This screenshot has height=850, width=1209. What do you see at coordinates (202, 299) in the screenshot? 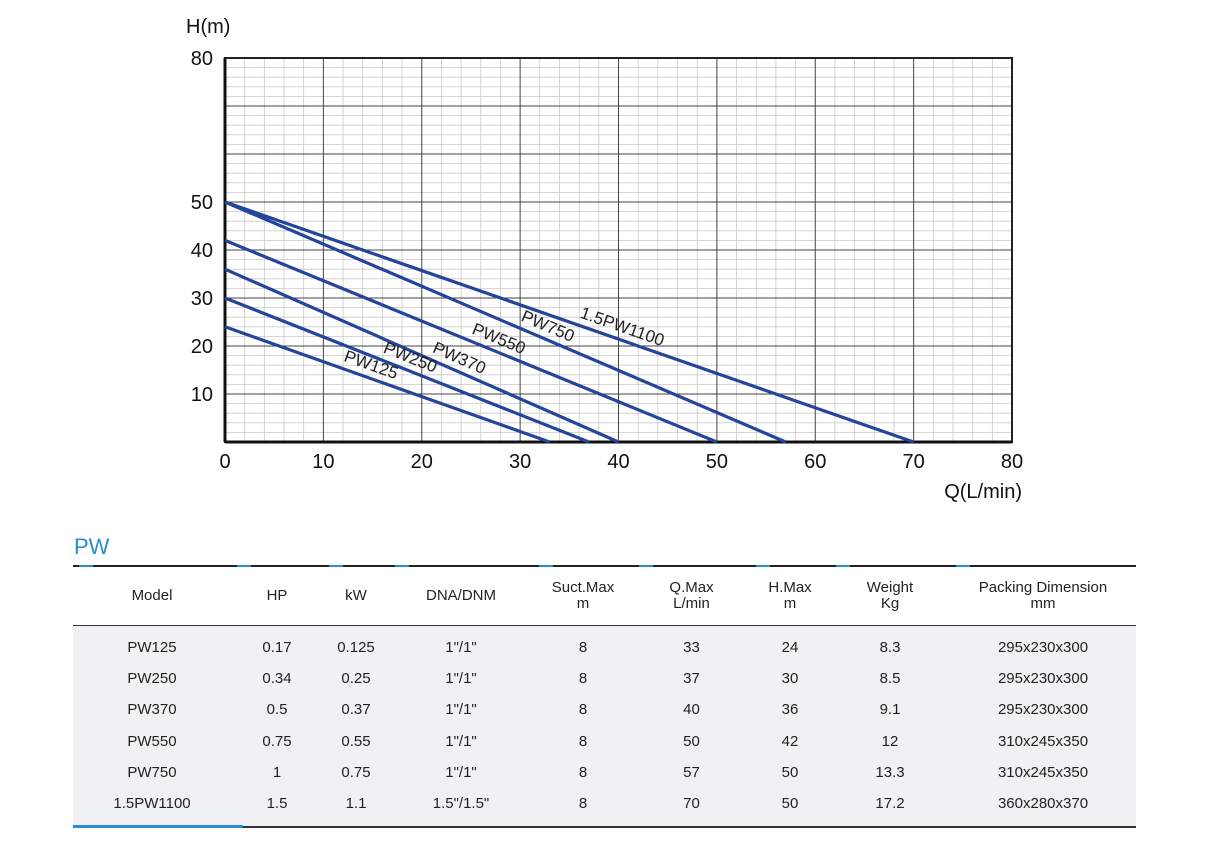
I see `y-tick-label: 30` at bounding box center [202, 299].